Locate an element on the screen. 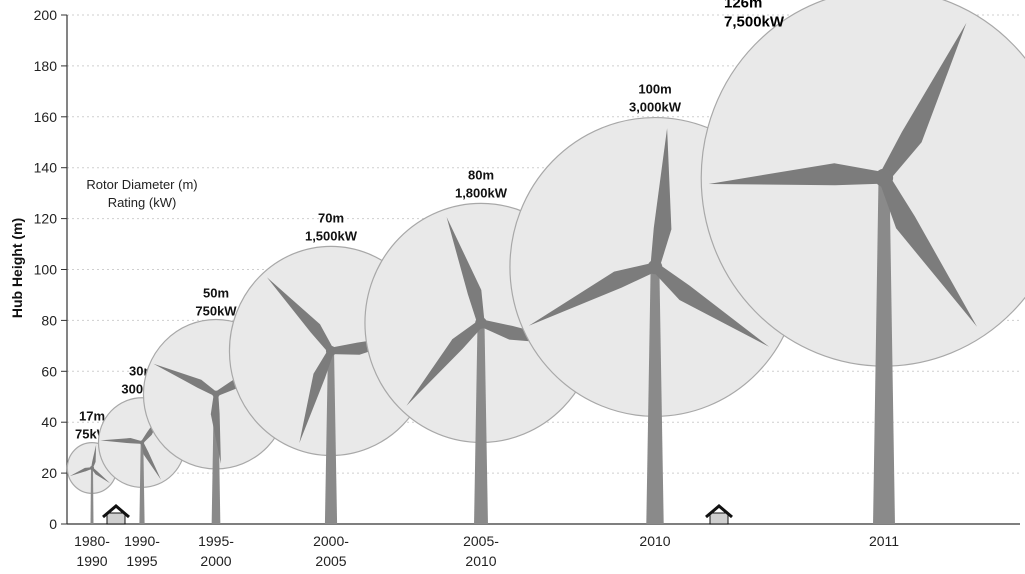  y-tick-label: 60 is located at coordinates (49, 371).